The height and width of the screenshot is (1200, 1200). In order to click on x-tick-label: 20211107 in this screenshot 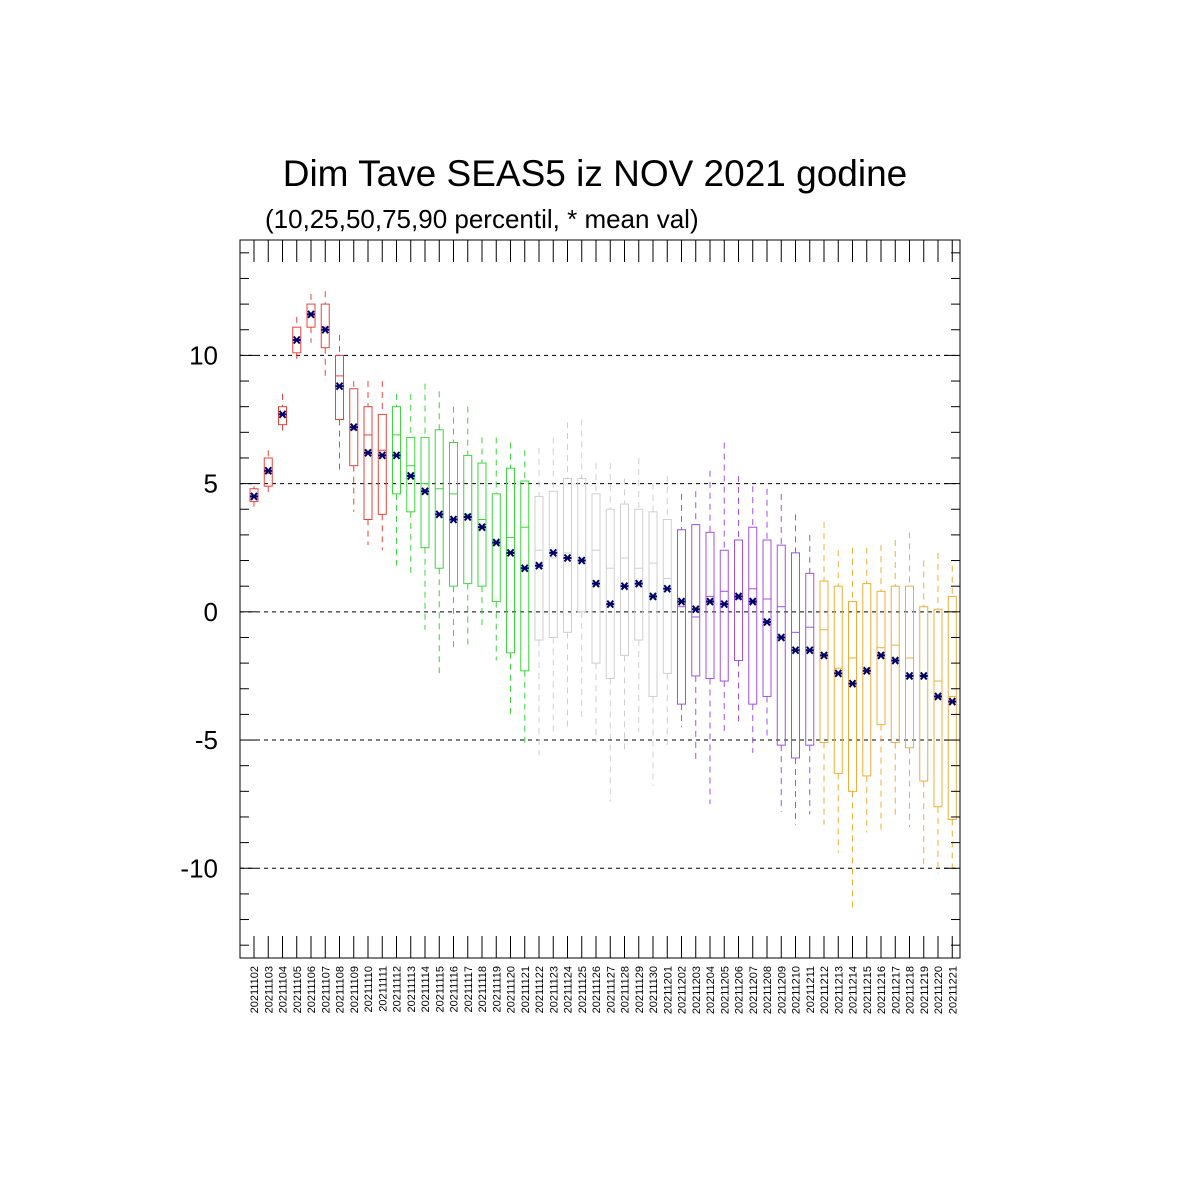, I will do `click(326, 989)`.